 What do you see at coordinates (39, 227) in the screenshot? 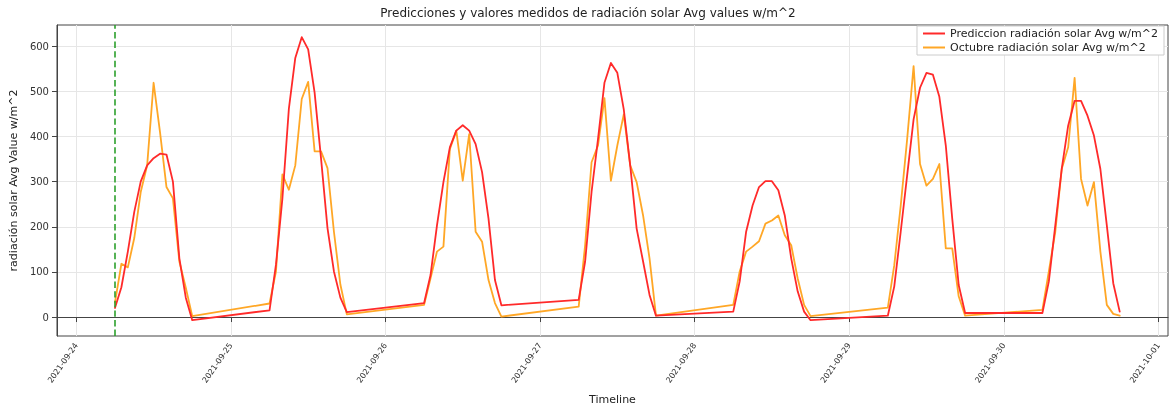
I see `y-tick-label: 200` at bounding box center [39, 227].